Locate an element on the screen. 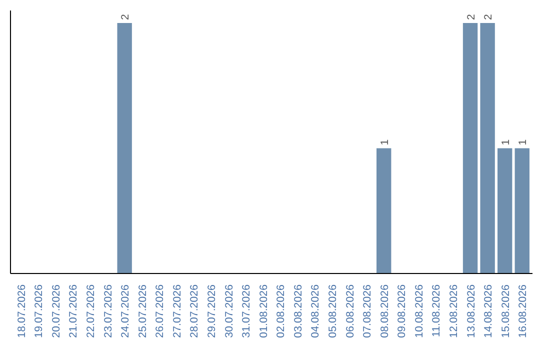 Image resolution: width=540 pixels, height=340 pixels. x-tick-label: 28.07.2026 is located at coordinates (194, 311).